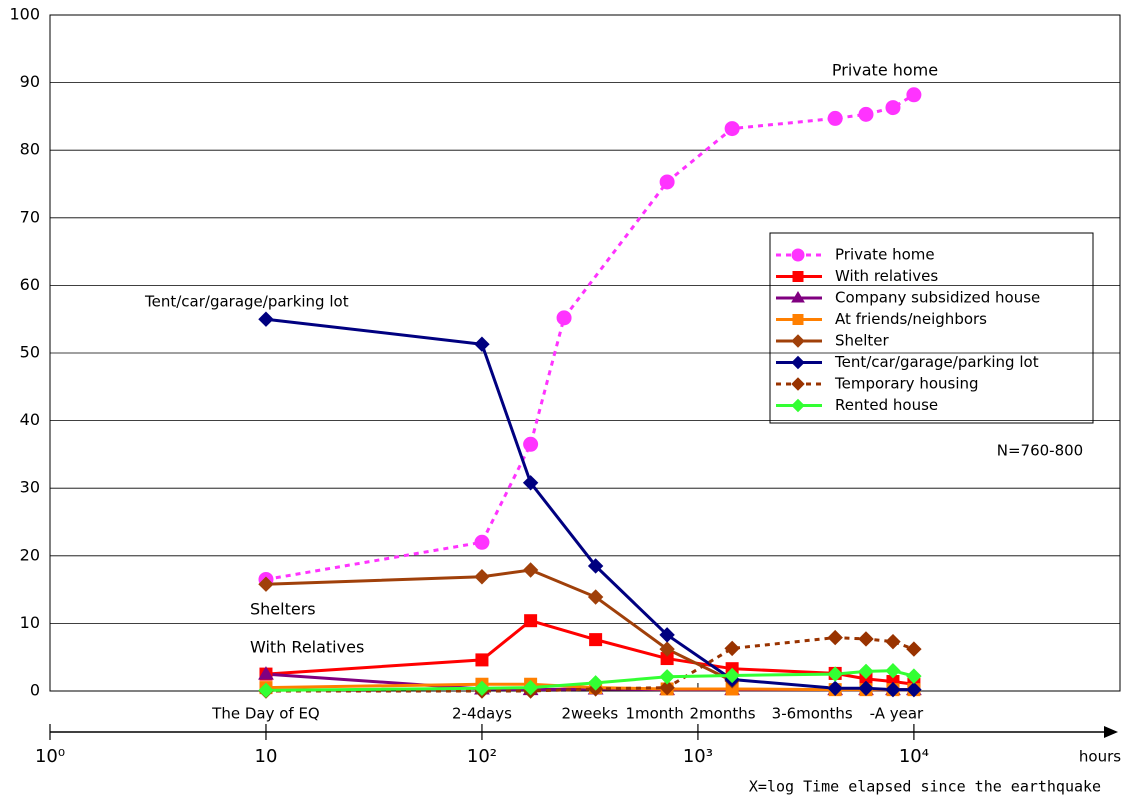 This screenshot has width=1131, height=800. I want to click on period-label: 2-4days, so click(482, 714).